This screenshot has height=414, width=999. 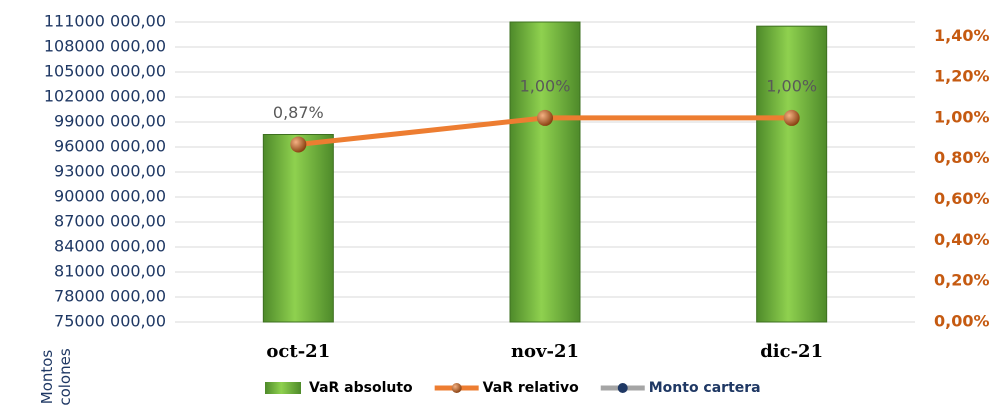 I want to click on y-tick-label: 90000 000,00, so click(x=110, y=196).